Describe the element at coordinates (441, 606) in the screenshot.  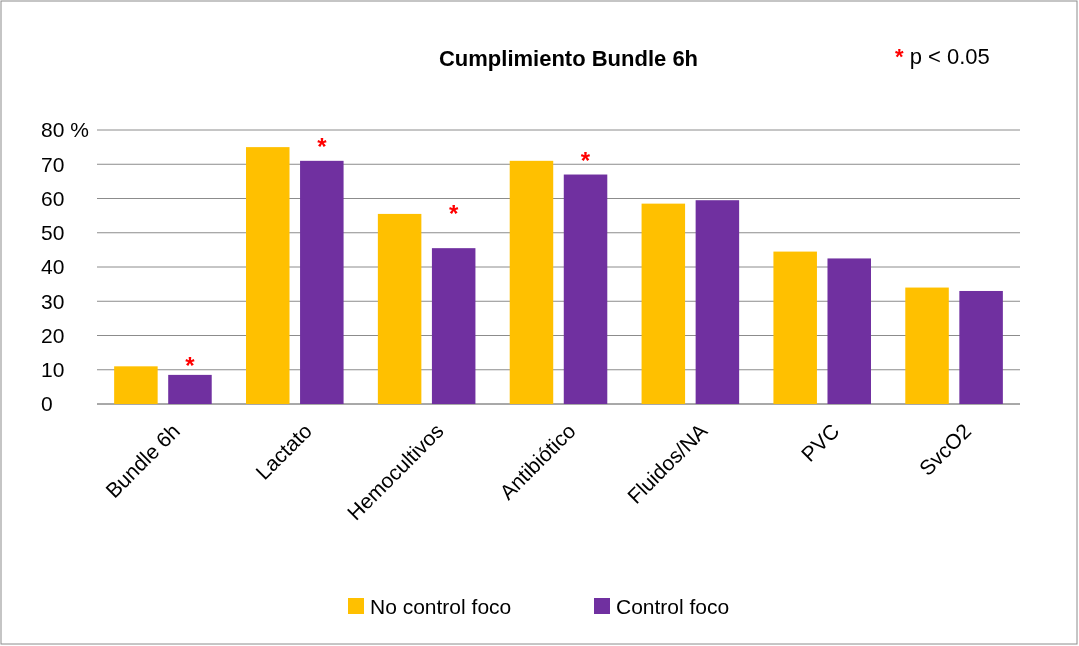
I see `legend-label: No control foco` at that location.